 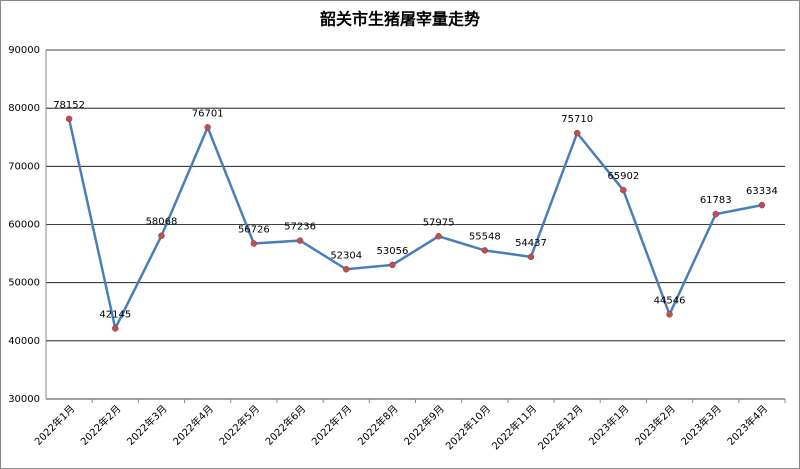 What do you see at coordinates (300, 227) in the screenshot?
I see `data-label: 57236` at bounding box center [300, 227].